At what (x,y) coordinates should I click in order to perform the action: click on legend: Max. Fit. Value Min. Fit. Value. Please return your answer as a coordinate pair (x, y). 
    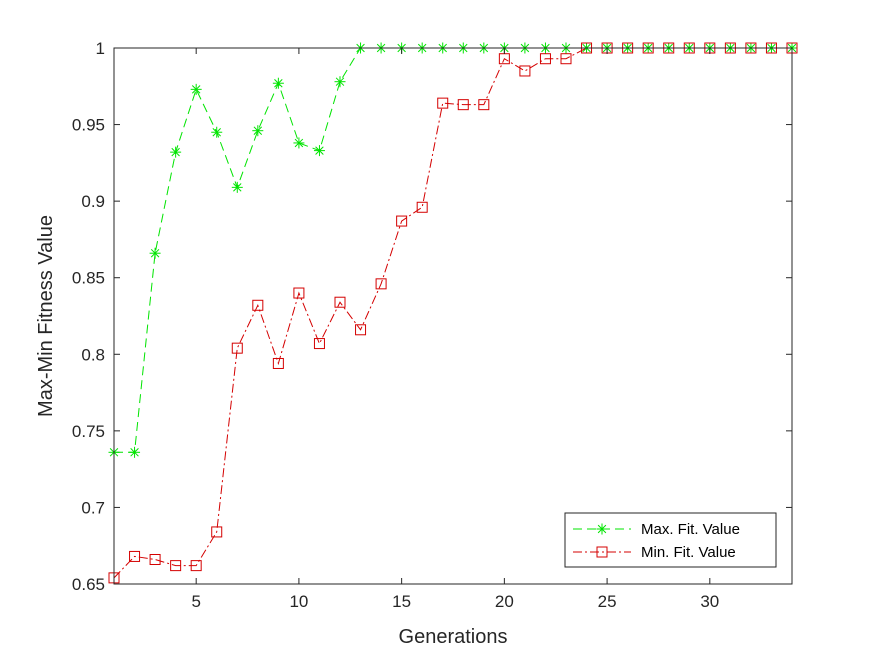
    Looking at the image, I should click on (670, 540).